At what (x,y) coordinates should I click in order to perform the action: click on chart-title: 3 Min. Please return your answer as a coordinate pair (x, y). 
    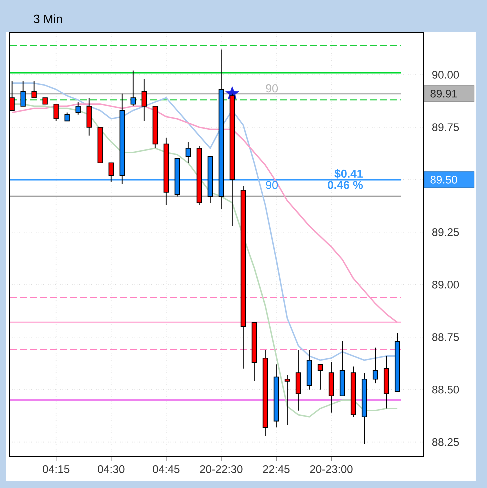
    Looking at the image, I should click on (48, 19).